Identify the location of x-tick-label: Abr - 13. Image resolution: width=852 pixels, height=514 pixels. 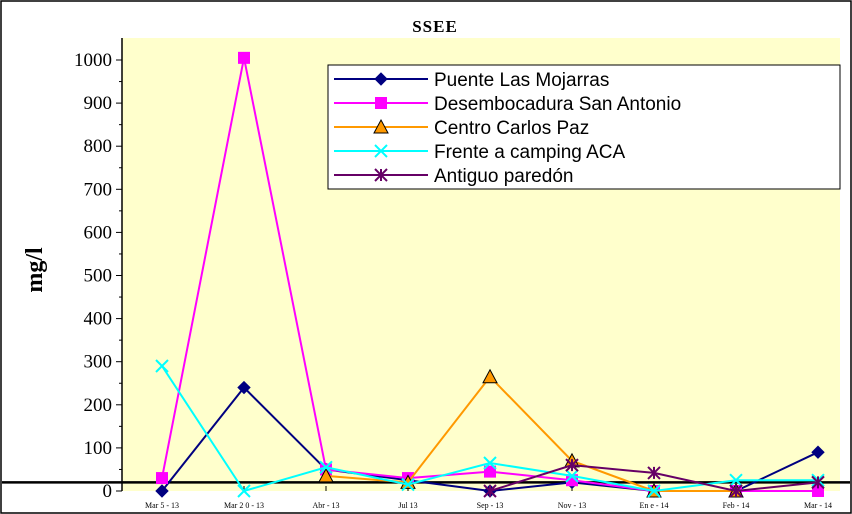
(325, 505).